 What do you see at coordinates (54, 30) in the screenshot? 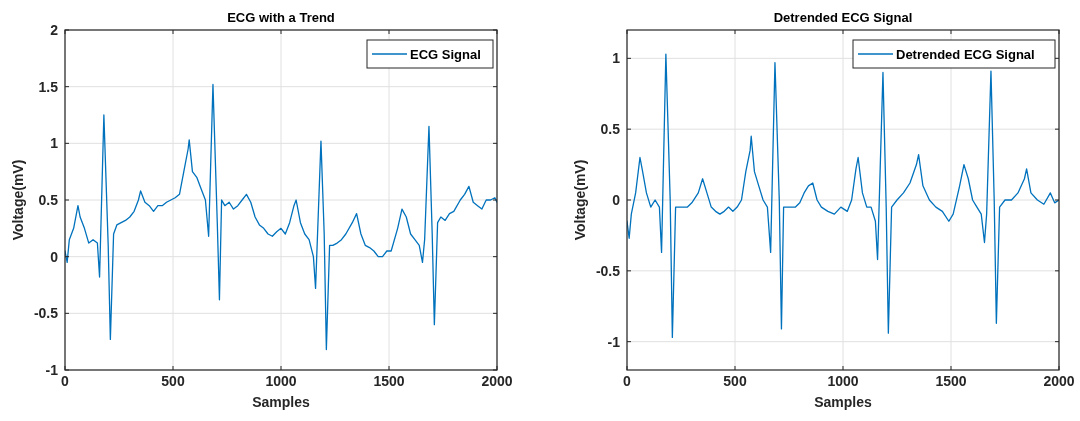
I see `y-tick-label: 2` at bounding box center [54, 30].